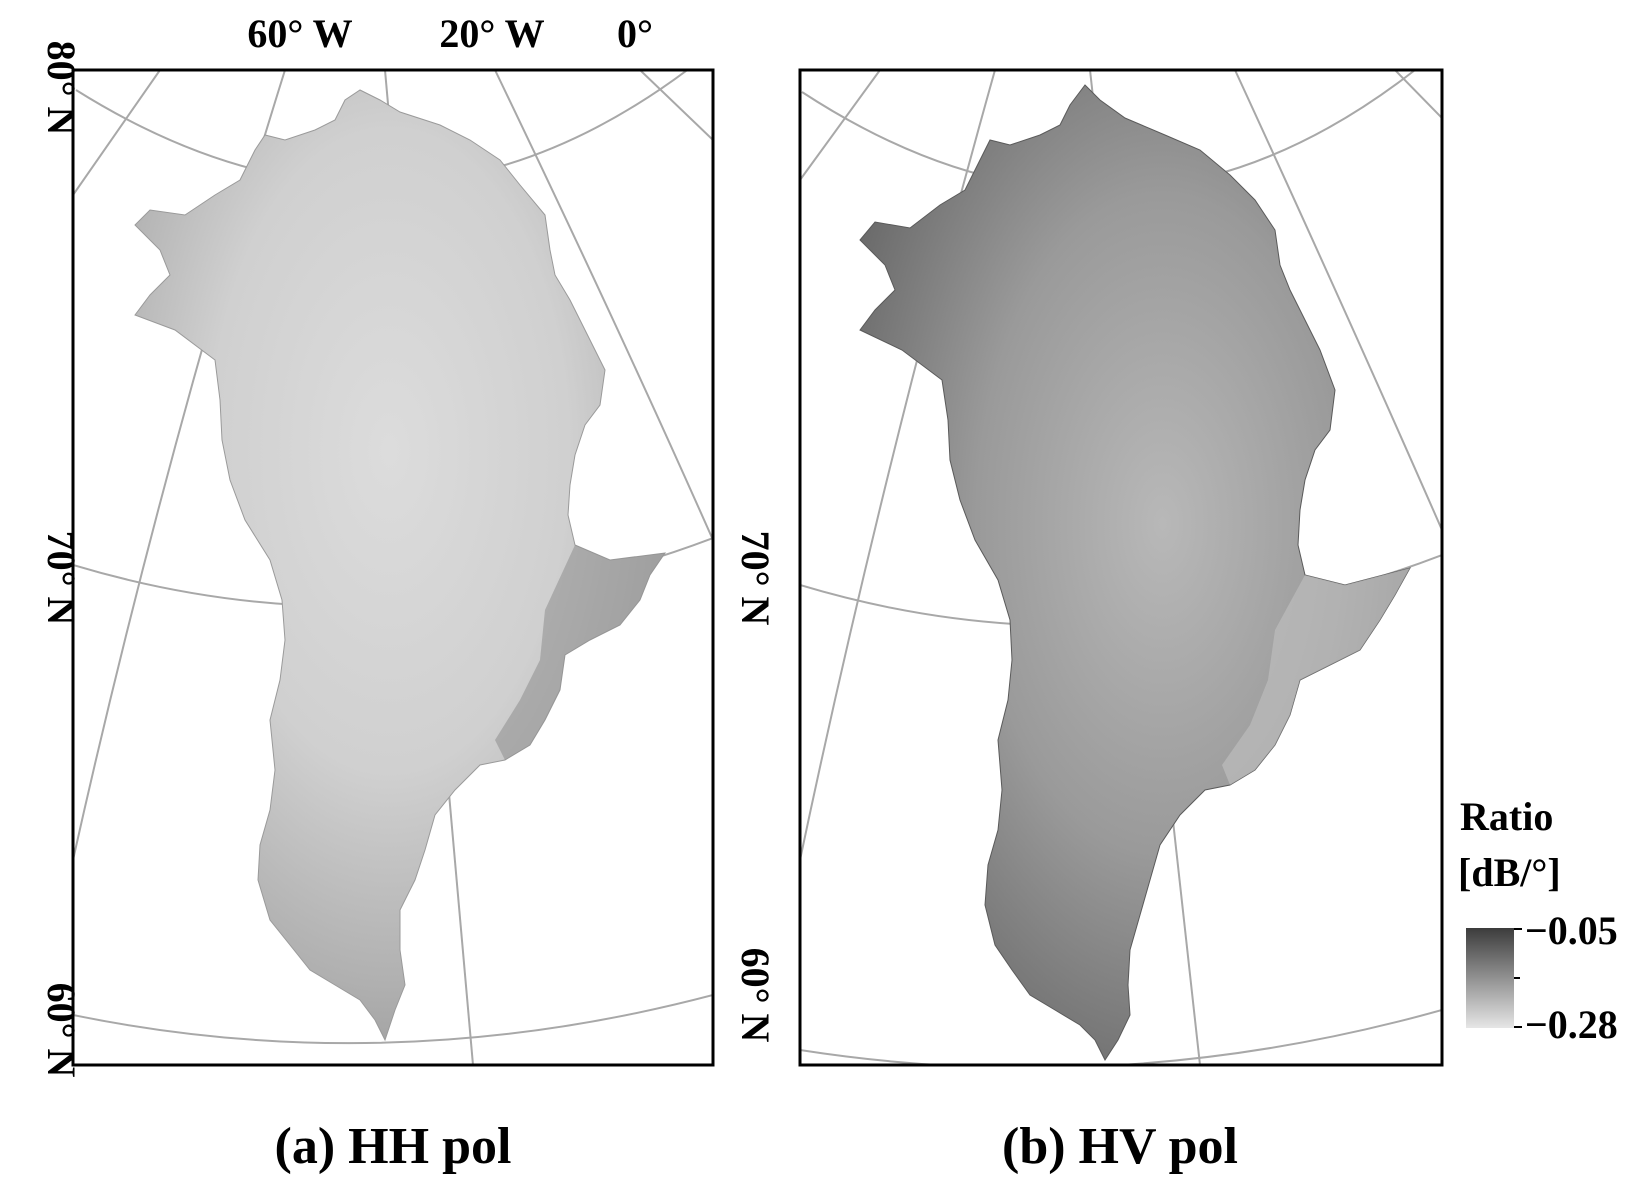 This screenshot has height=1192, width=1650. What do you see at coordinates (491, 33) in the screenshot?
I see `lon-label-20w: 20° W` at bounding box center [491, 33].